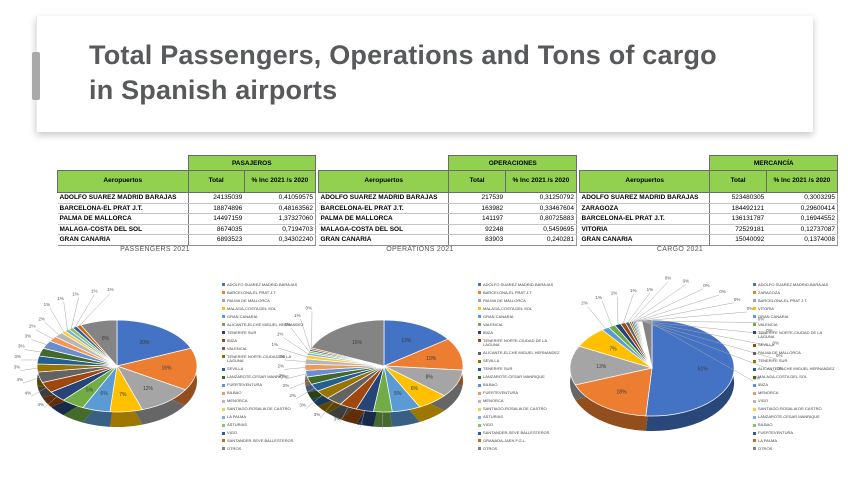 The height and width of the screenshot is (477, 848). Describe the element at coordinates (508, 292) in the screenshot. I see `legend-label: BARCELONA-EL PRAT J.T.` at that location.